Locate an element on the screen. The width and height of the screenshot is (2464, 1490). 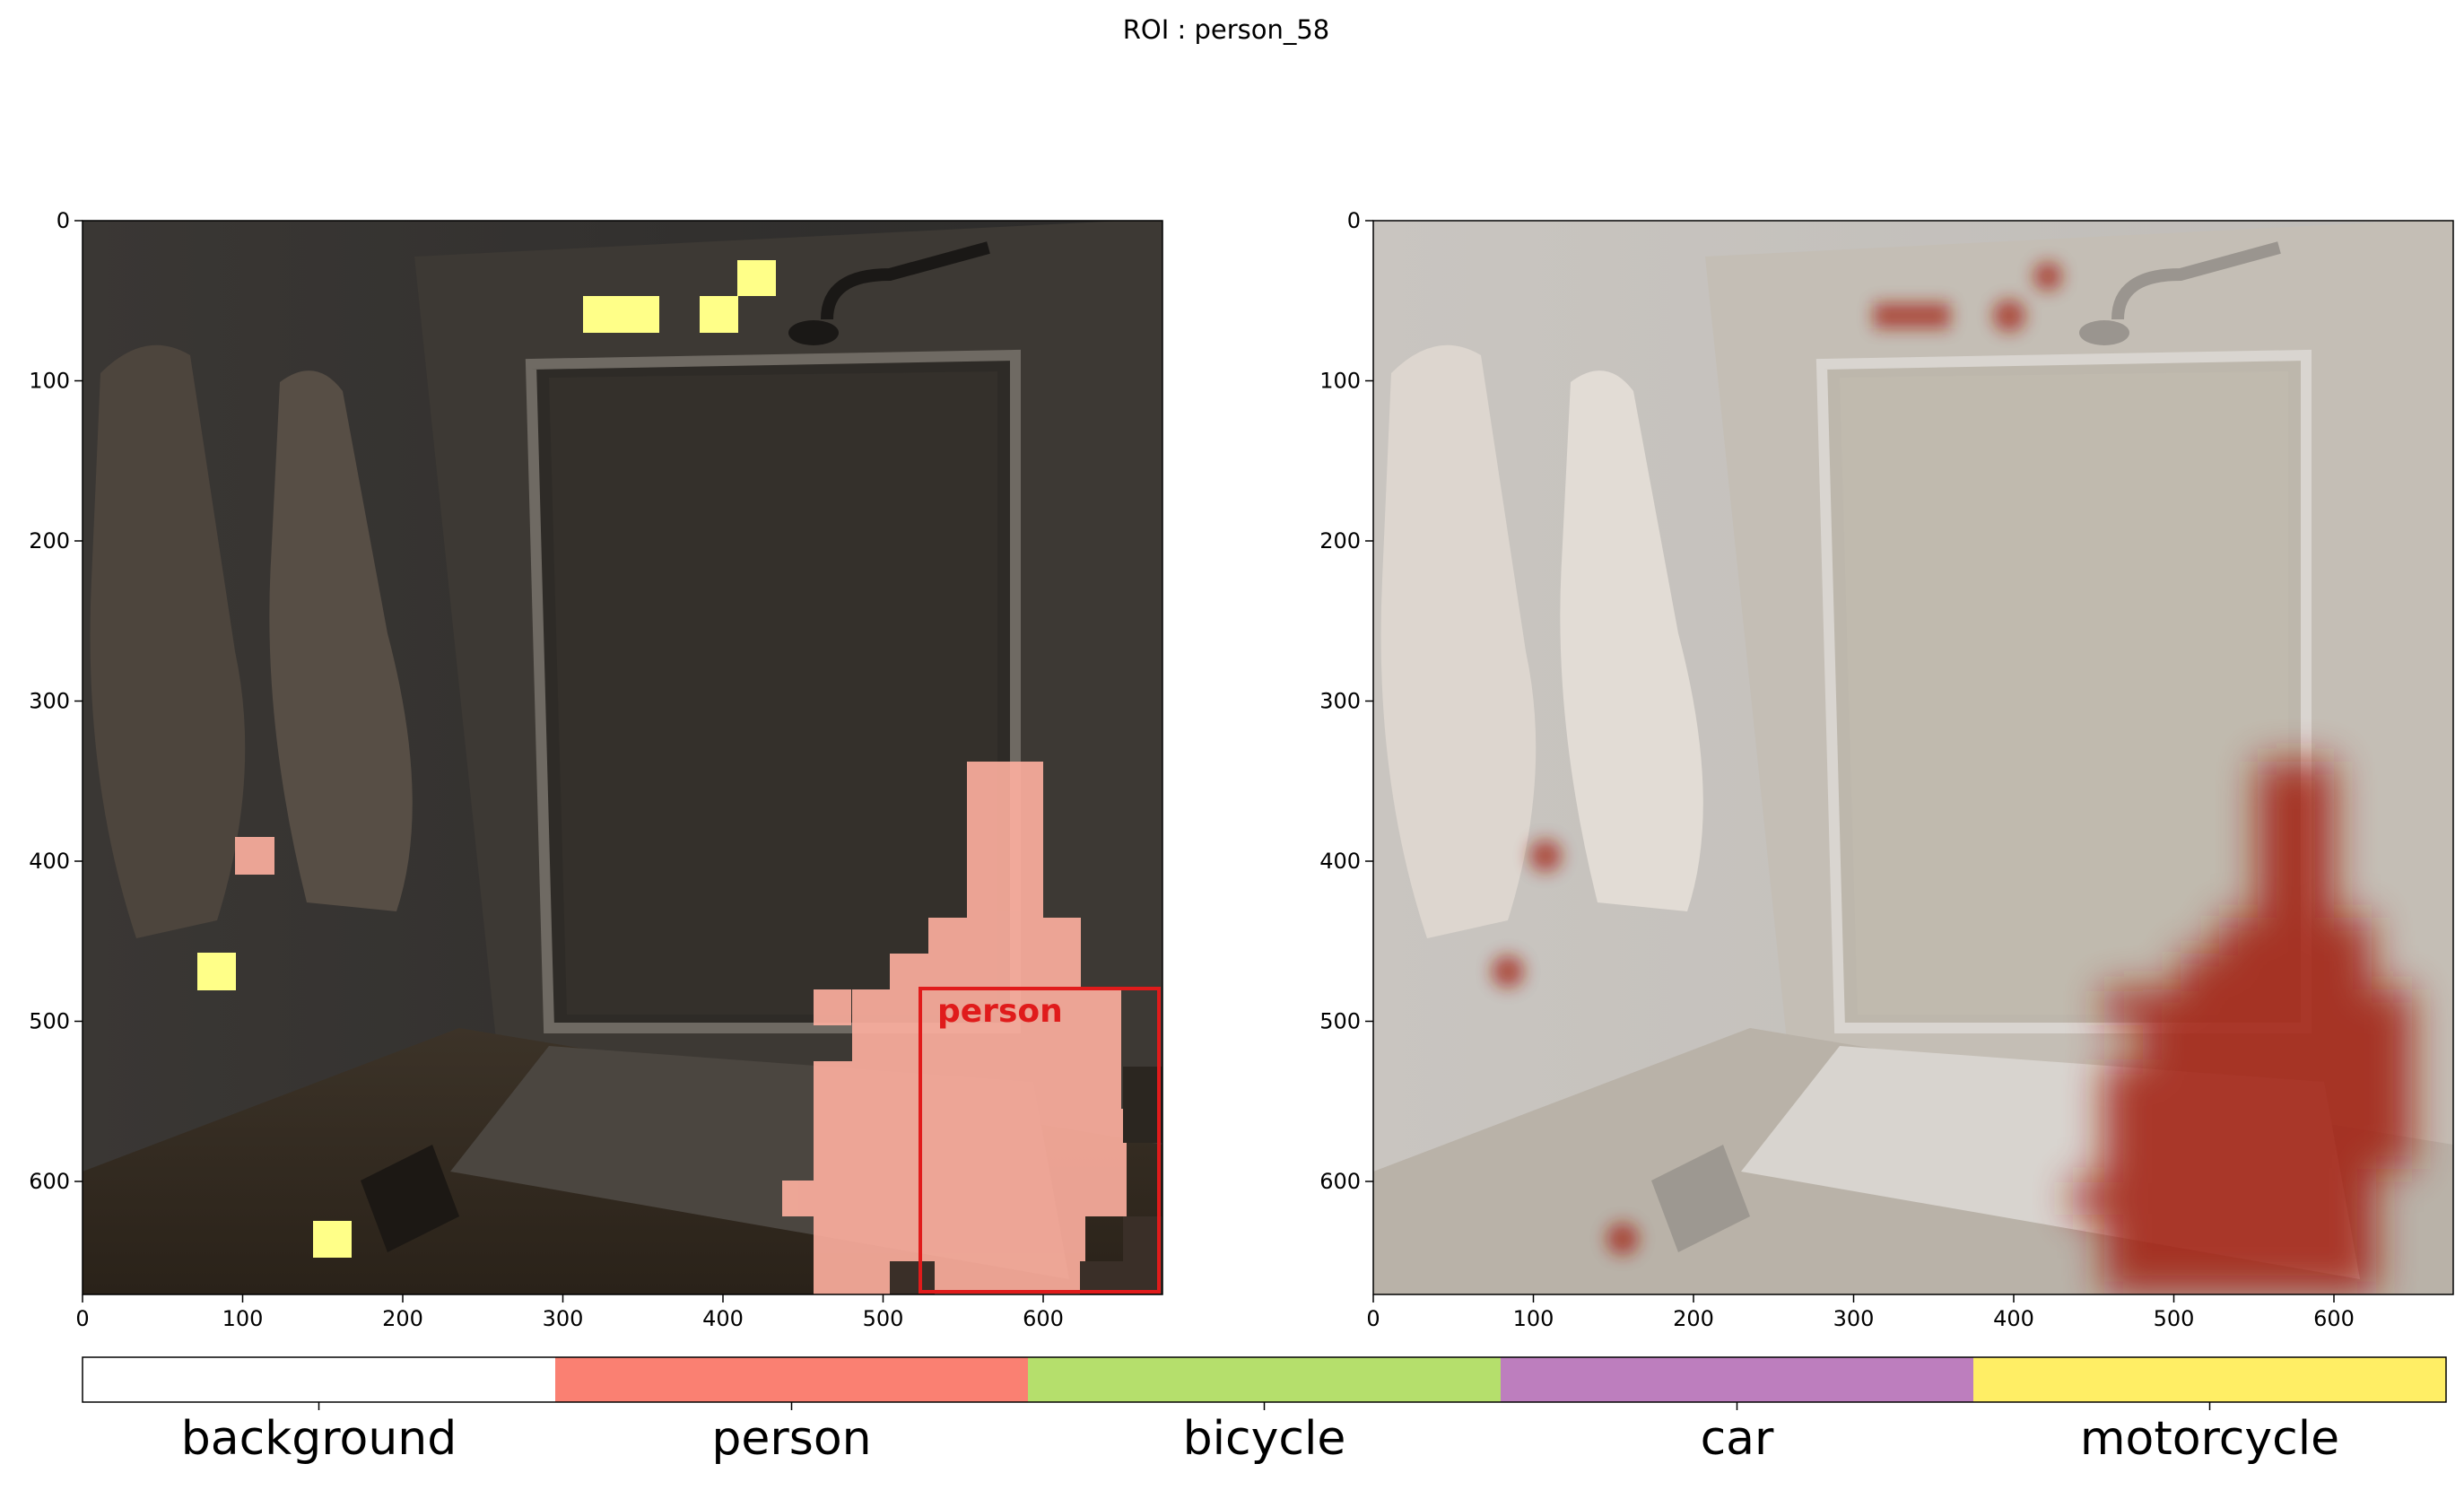
legend-frame is located at coordinates (1264, 1379).